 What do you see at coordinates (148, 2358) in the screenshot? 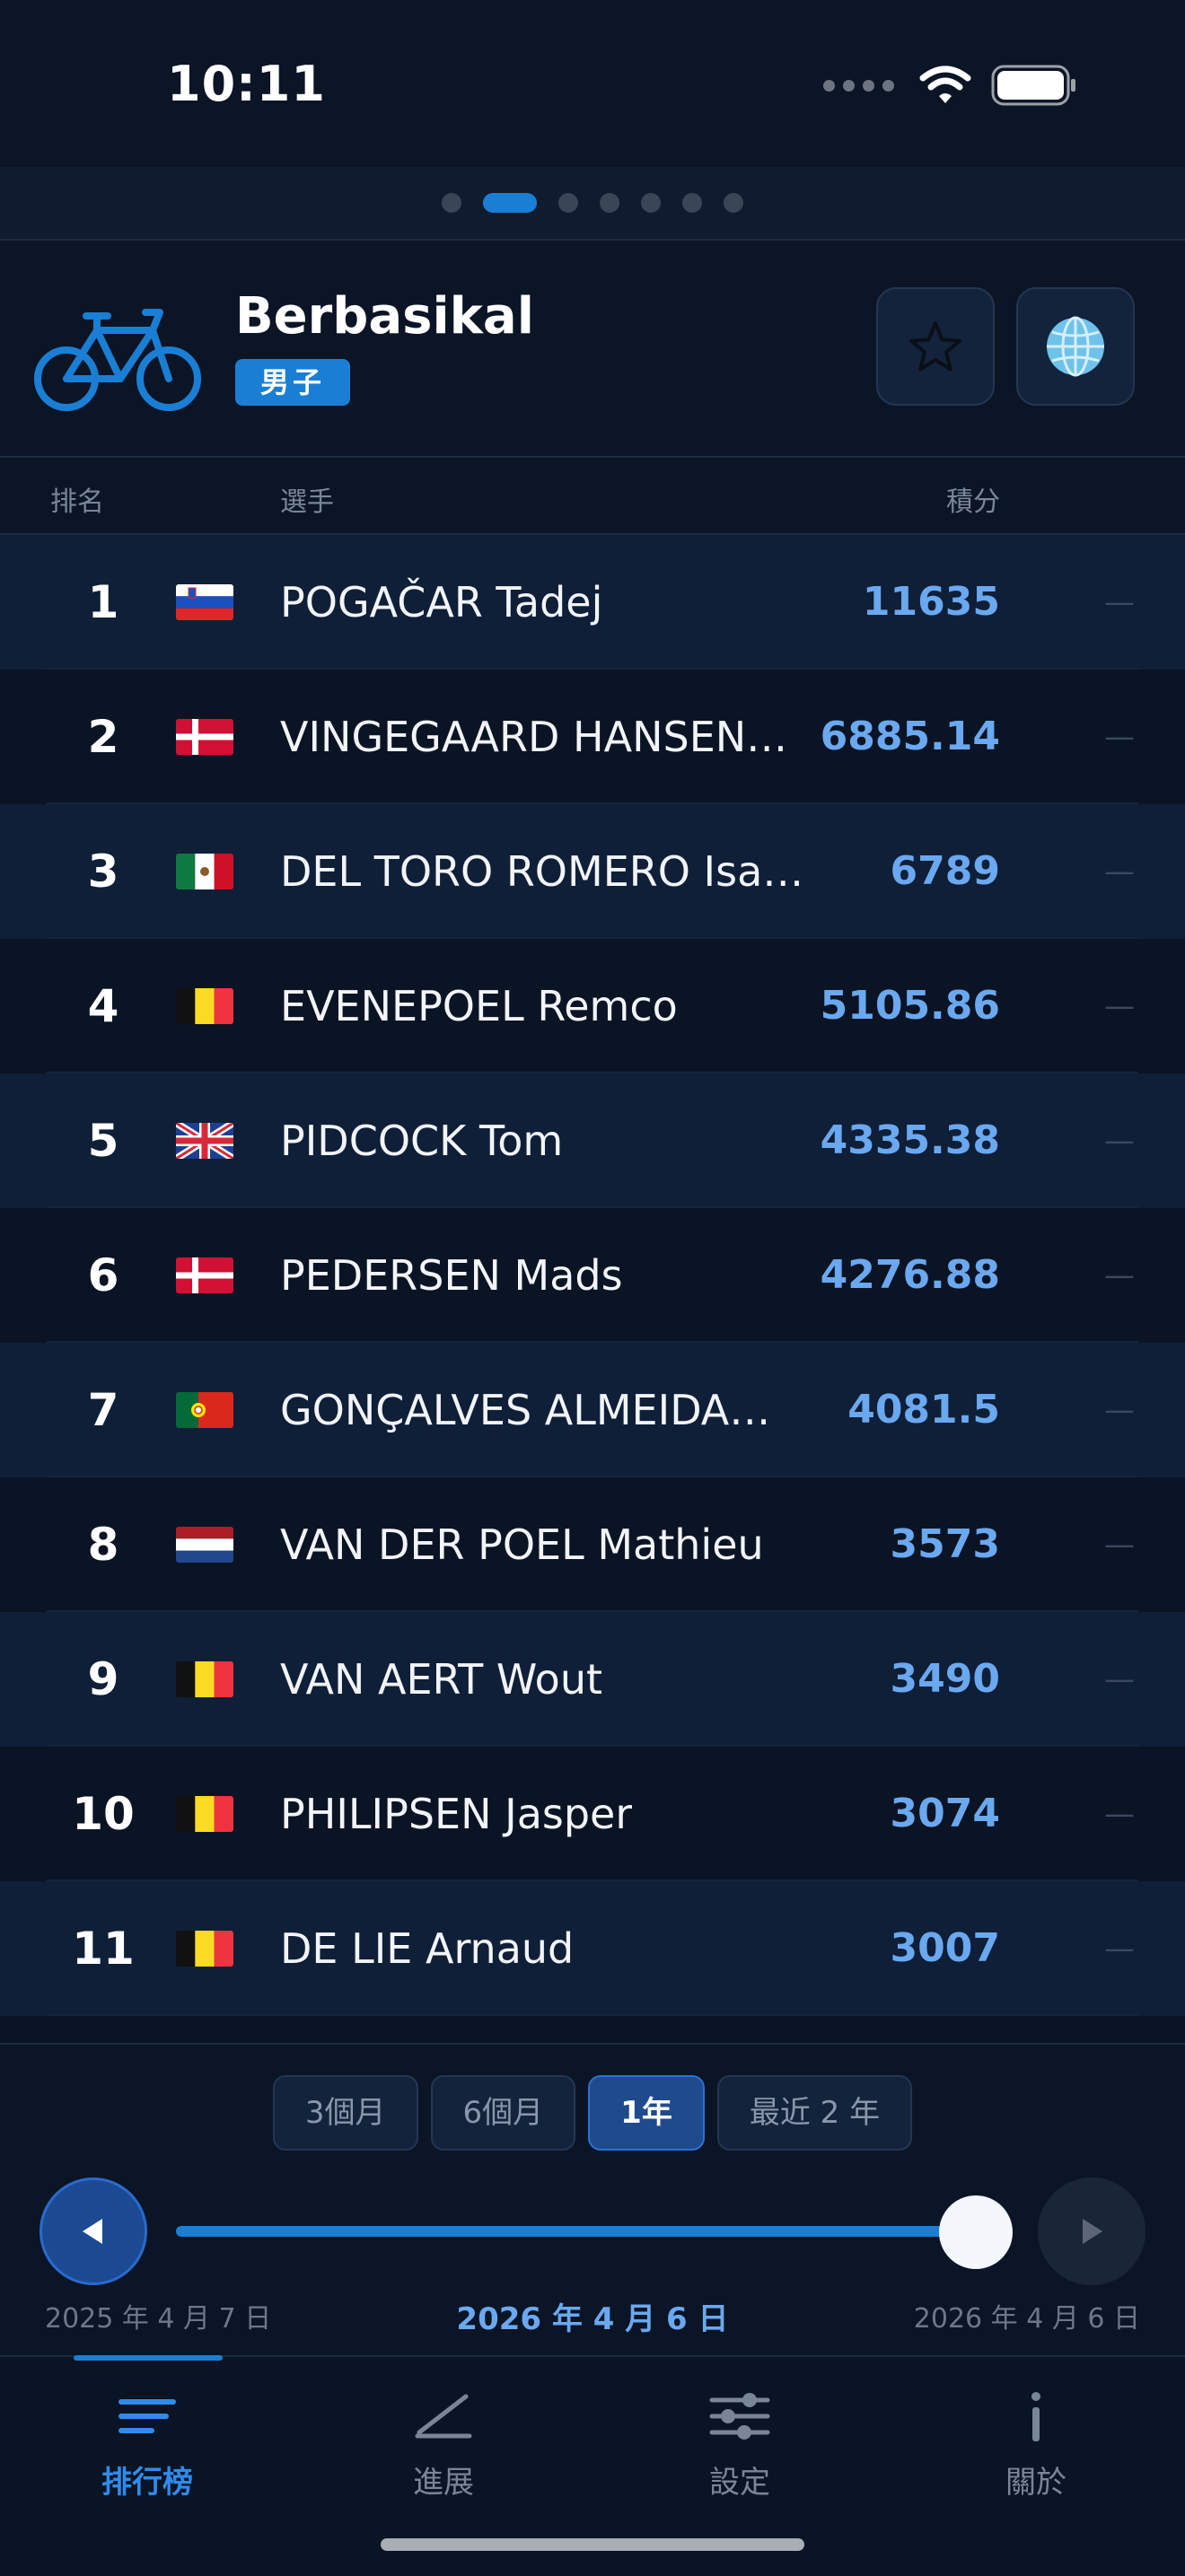
I see `active-tab-indicator` at bounding box center [148, 2358].